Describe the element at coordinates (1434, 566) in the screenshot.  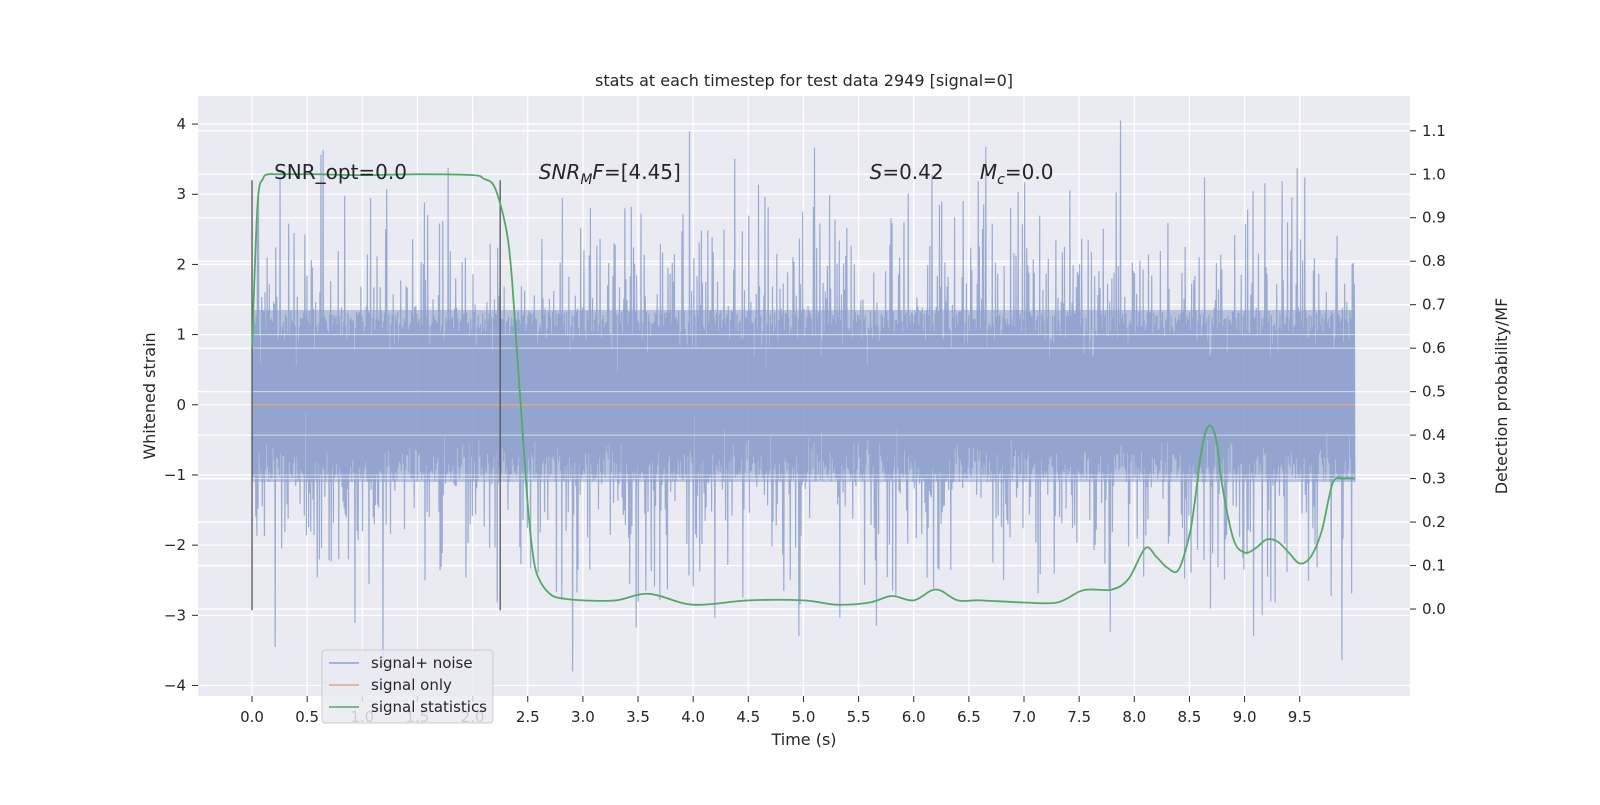
I see `y2-tick-label: 0.1` at that location.